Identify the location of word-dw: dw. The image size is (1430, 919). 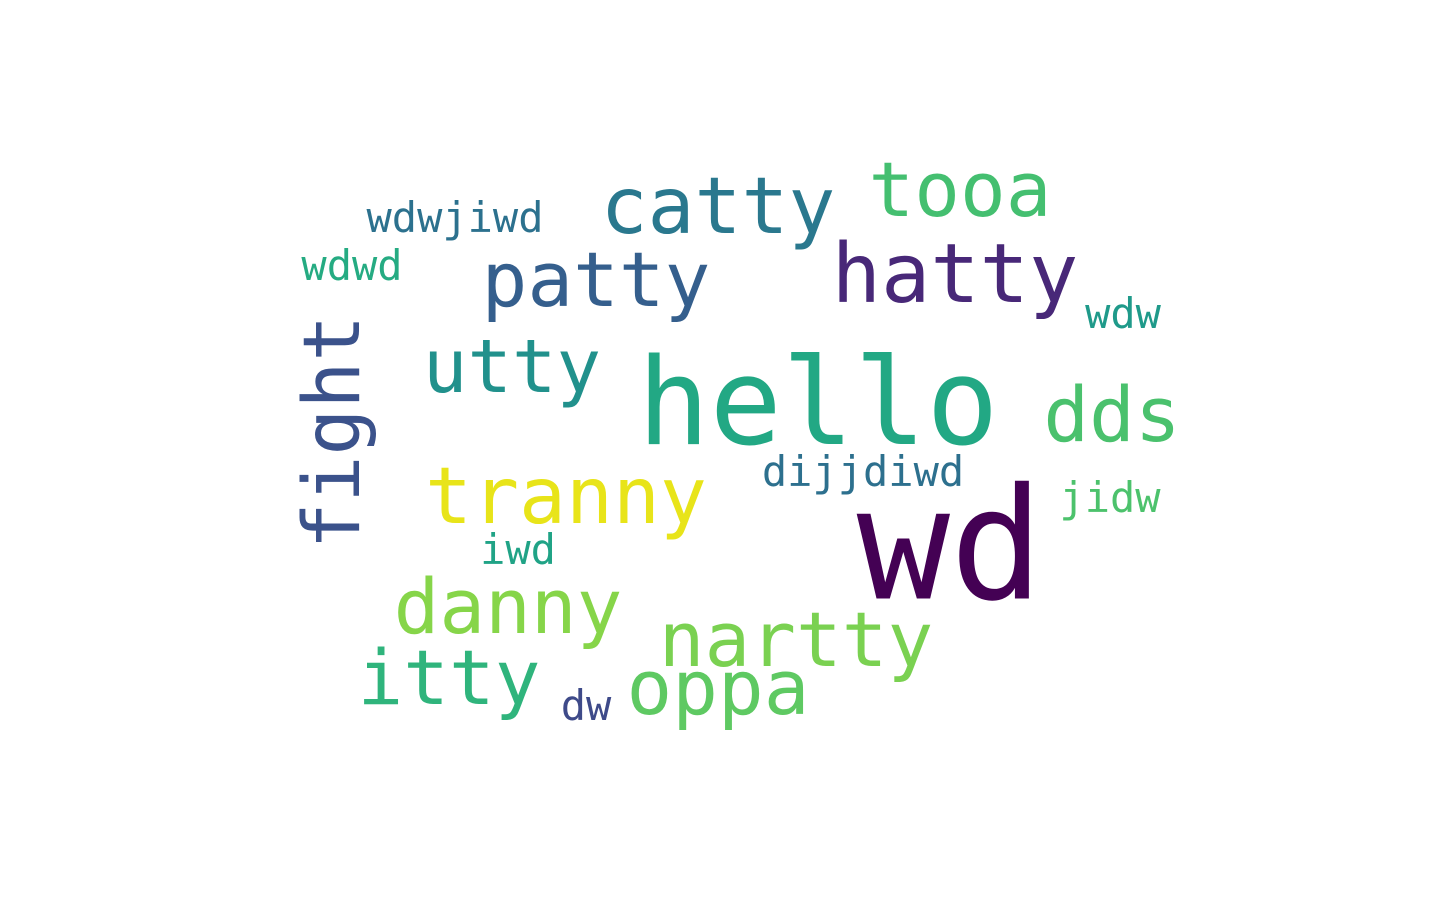
(586, 705).